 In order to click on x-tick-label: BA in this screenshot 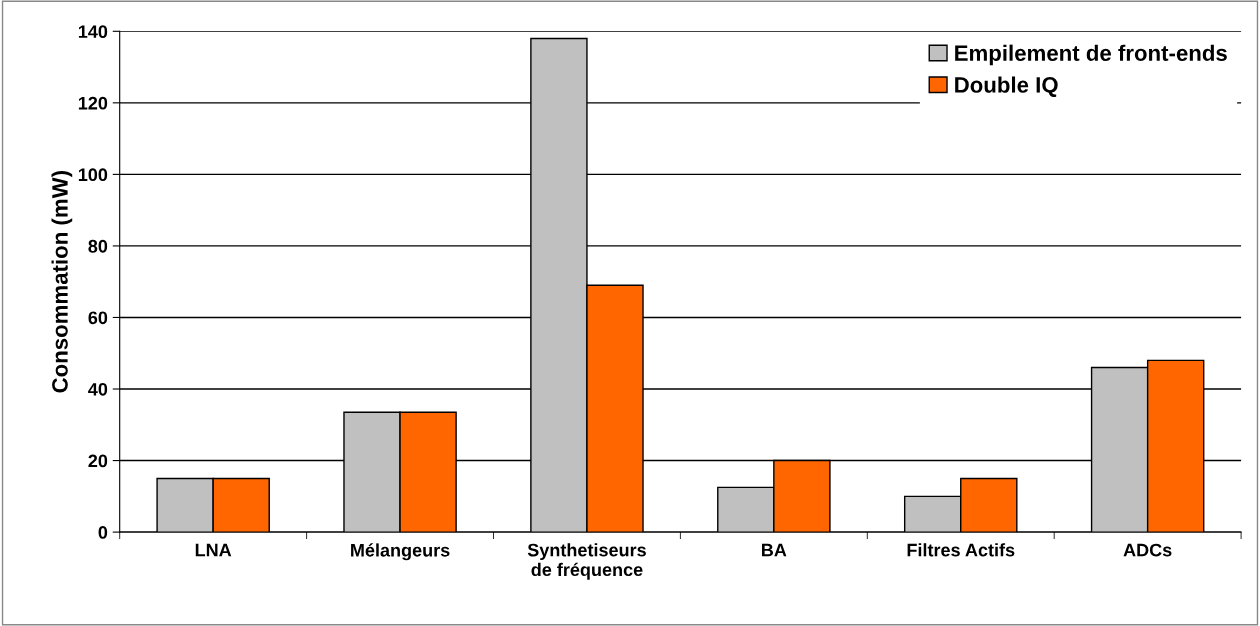, I will do `click(774, 550)`.